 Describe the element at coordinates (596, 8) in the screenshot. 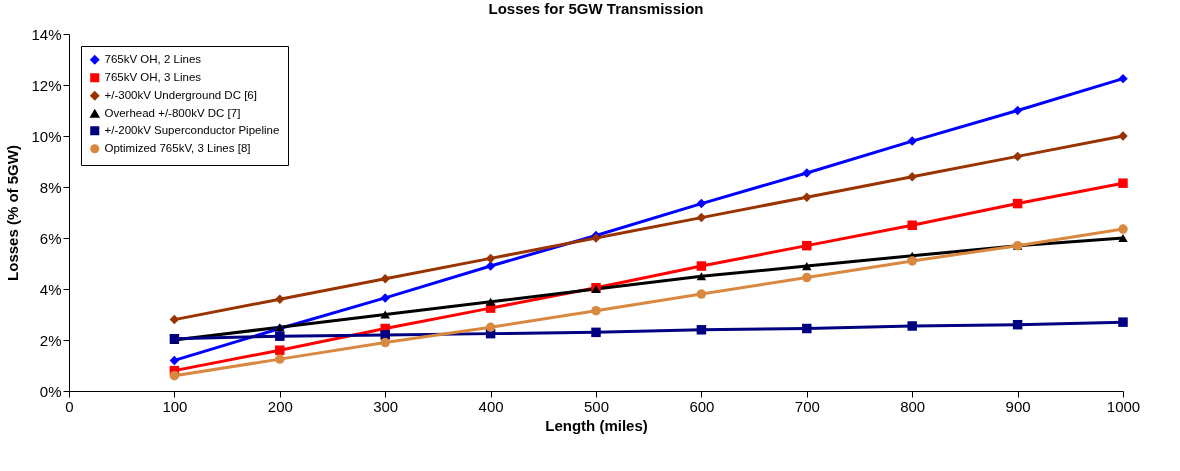

I see `chart-title: Losses for 5GW Transmission` at that location.